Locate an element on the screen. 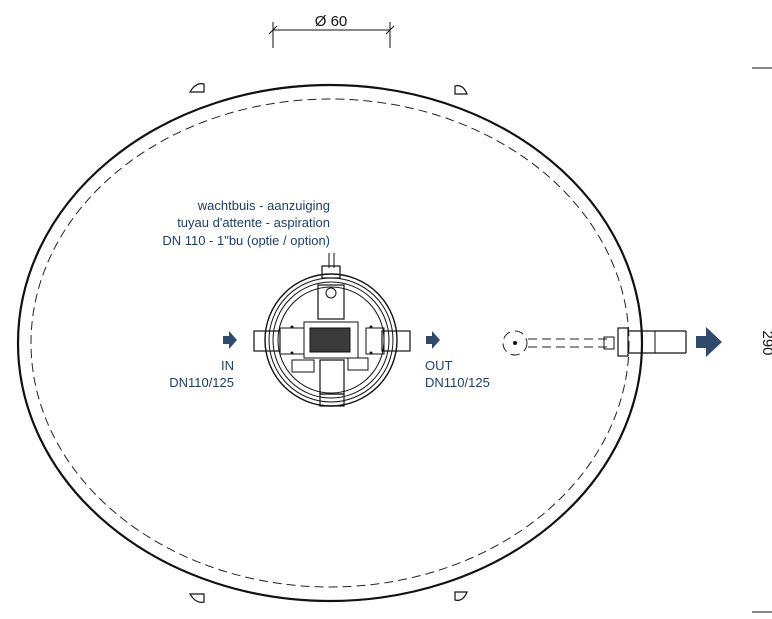 The height and width of the screenshot is (619, 772). outlet-pipe is located at coordinates (612, 342).